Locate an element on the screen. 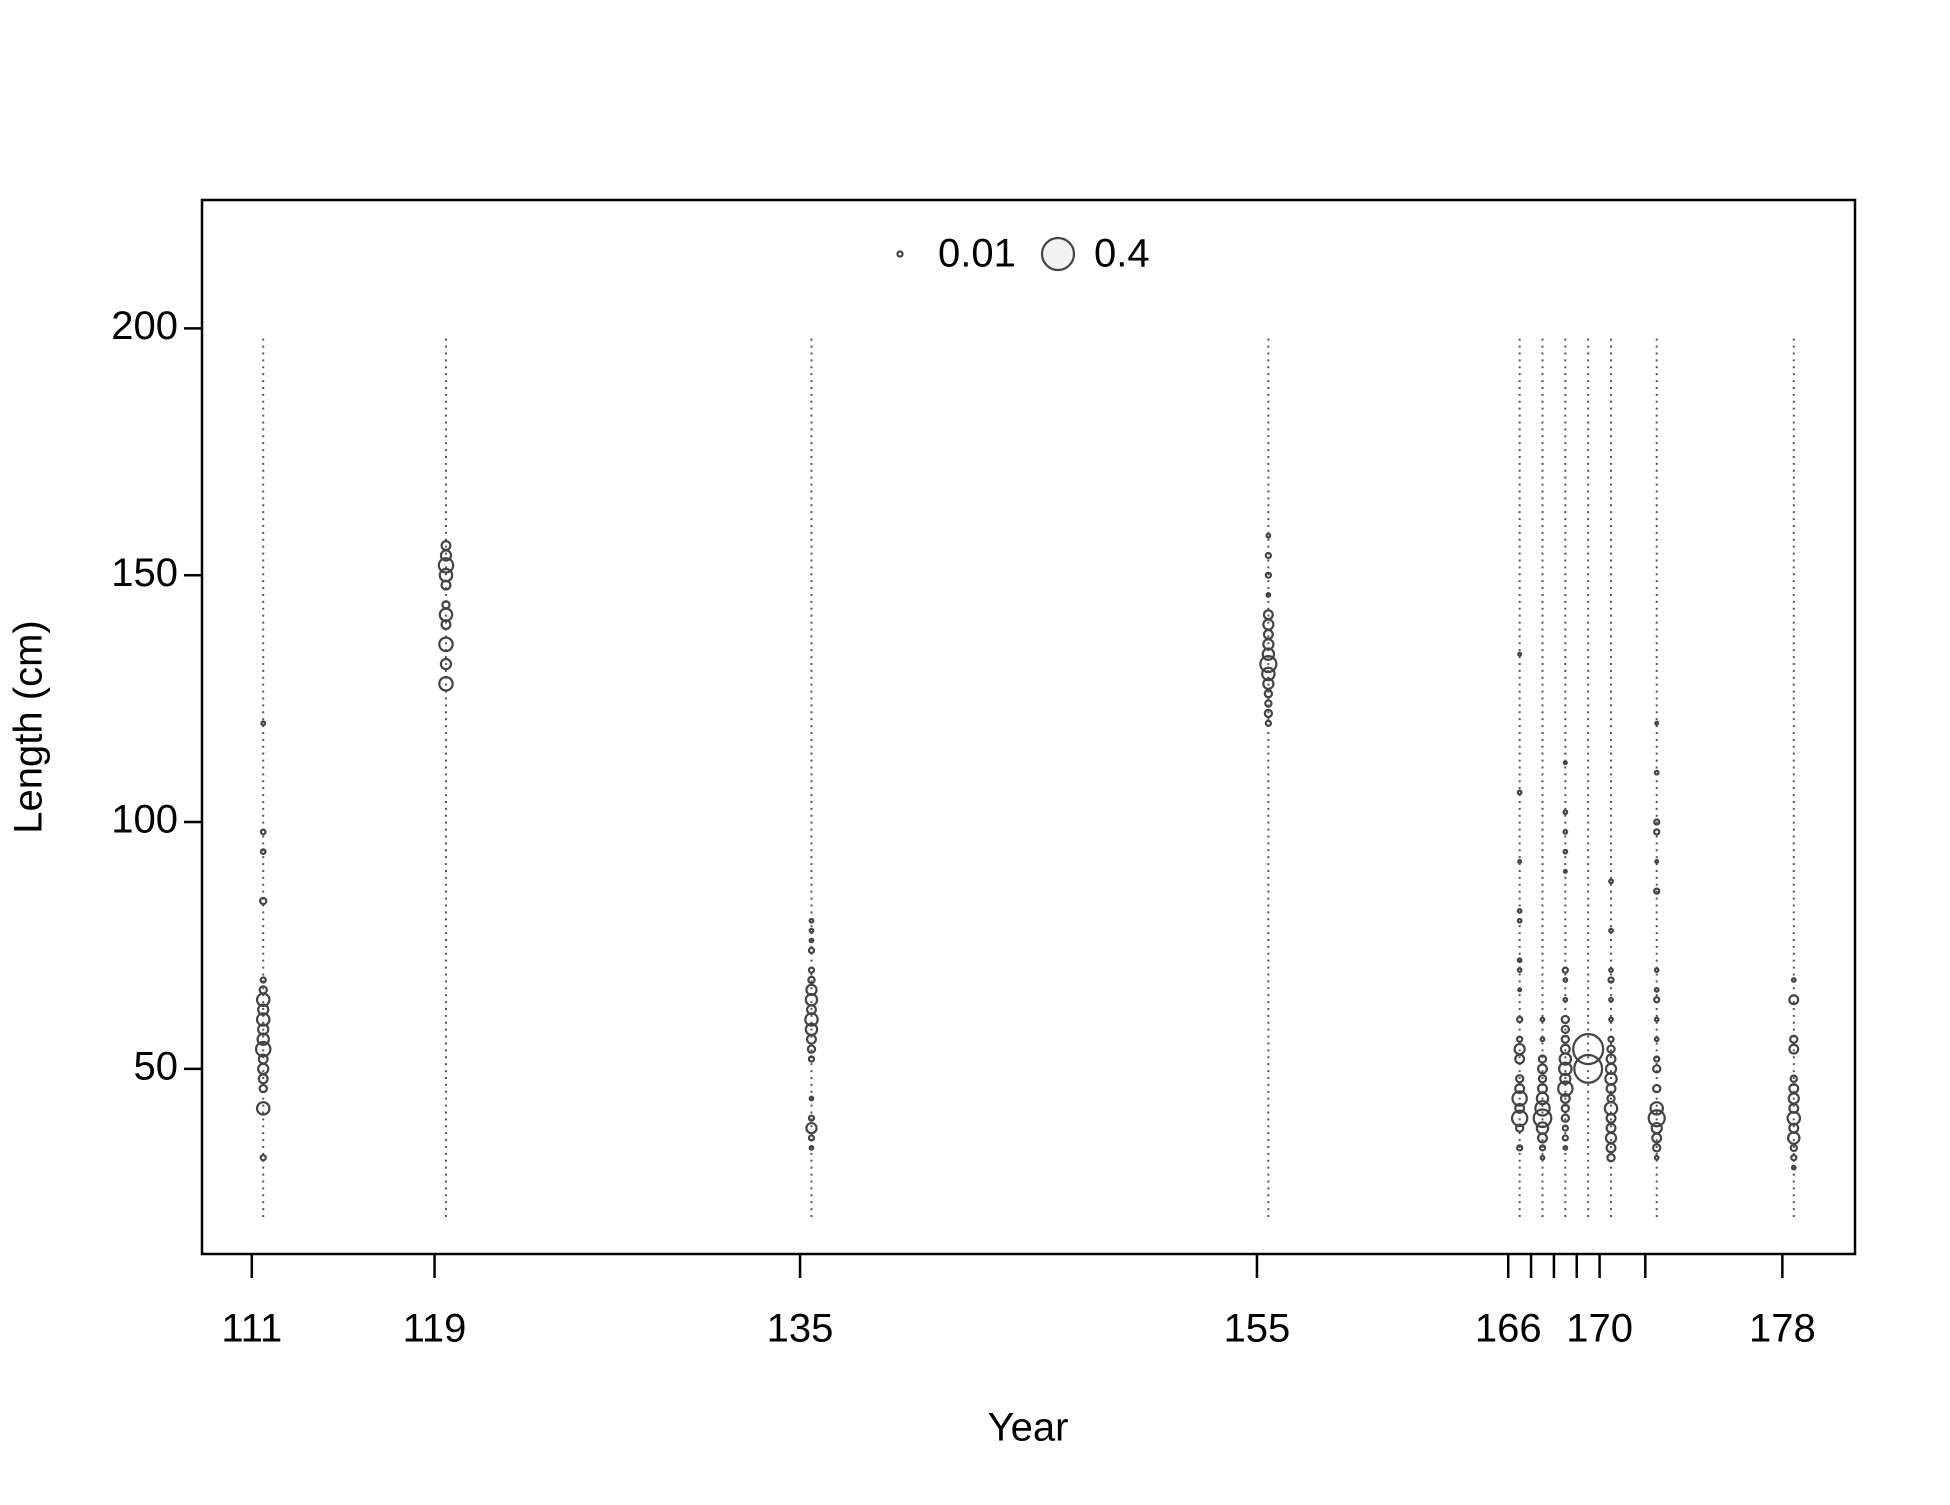  x-tick-label: 166 is located at coordinates (1508, 1329).